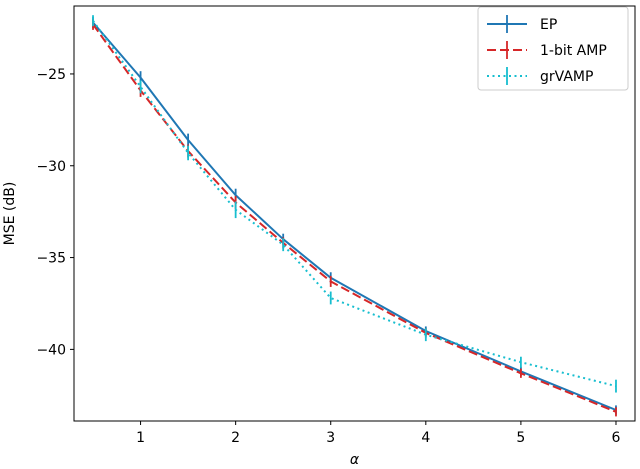 The height and width of the screenshot is (469, 640). I want to click on x-tick-label: 6, so click(616, 438).